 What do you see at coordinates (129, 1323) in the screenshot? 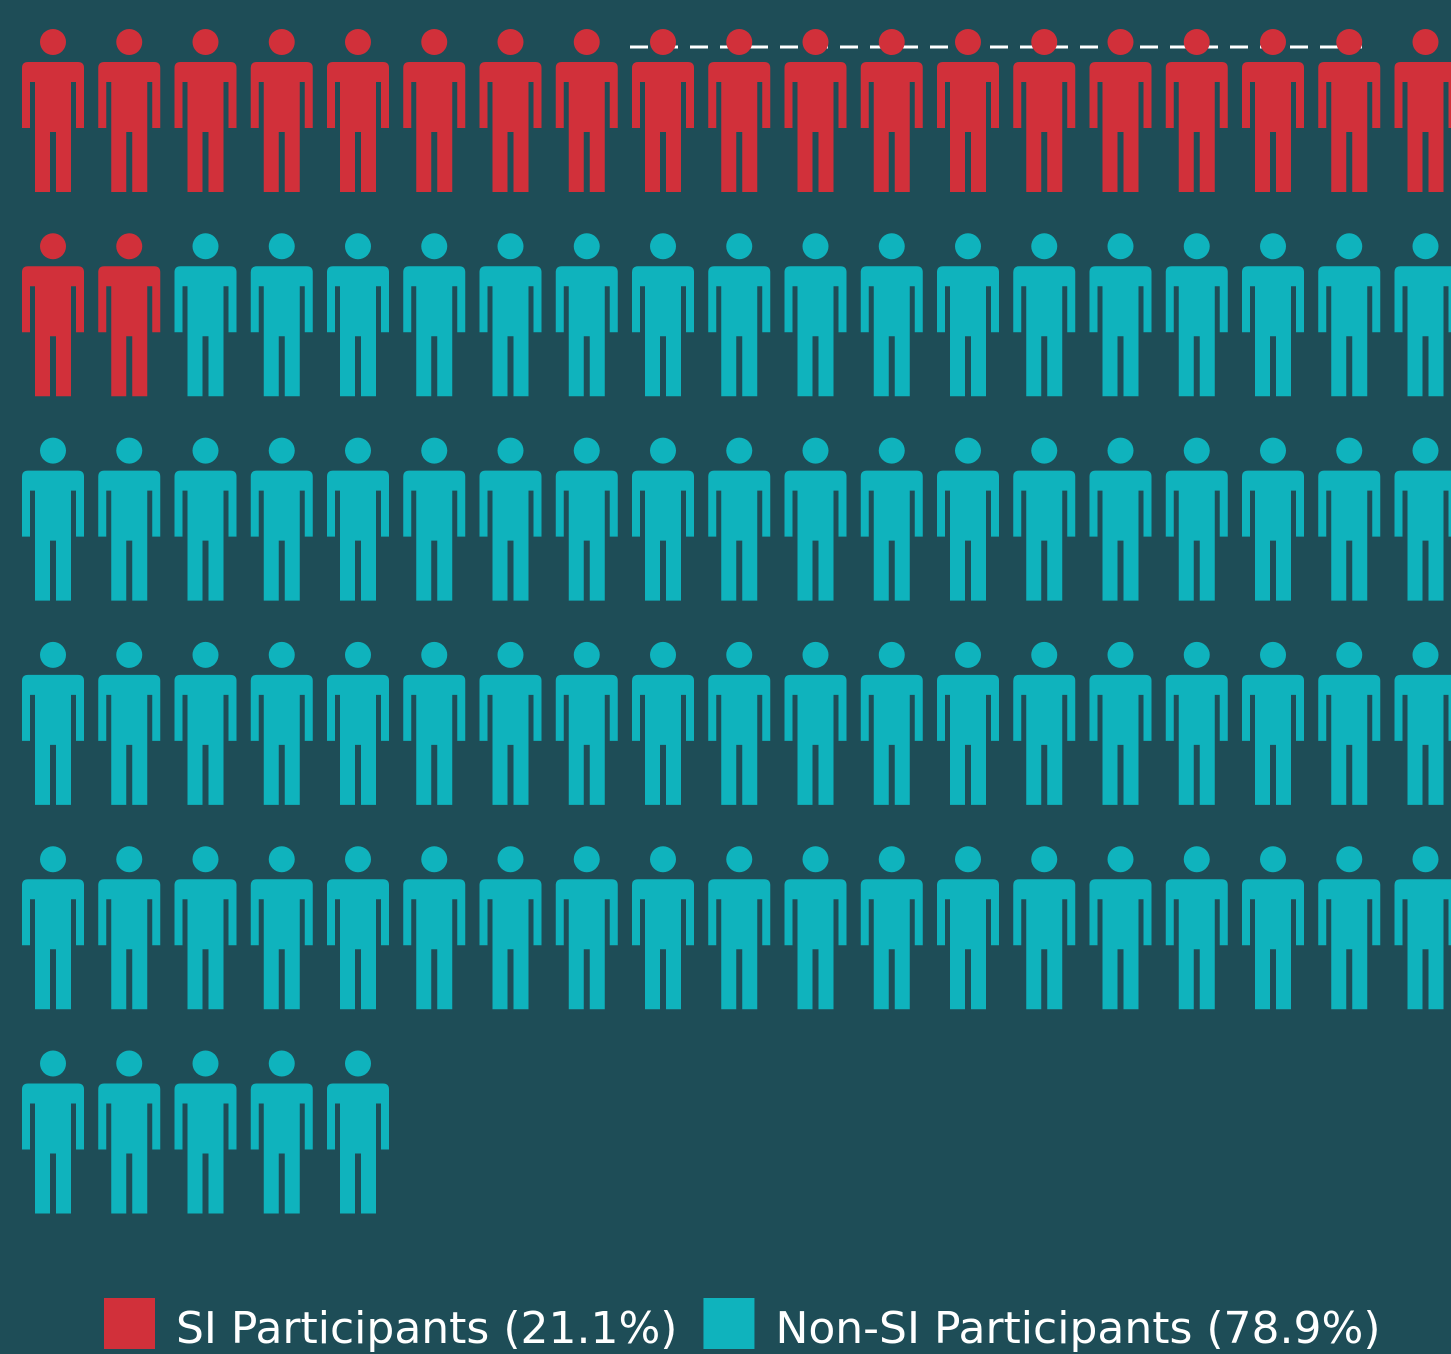
I see `legend-swatch` at bounding box center [129, 1323].